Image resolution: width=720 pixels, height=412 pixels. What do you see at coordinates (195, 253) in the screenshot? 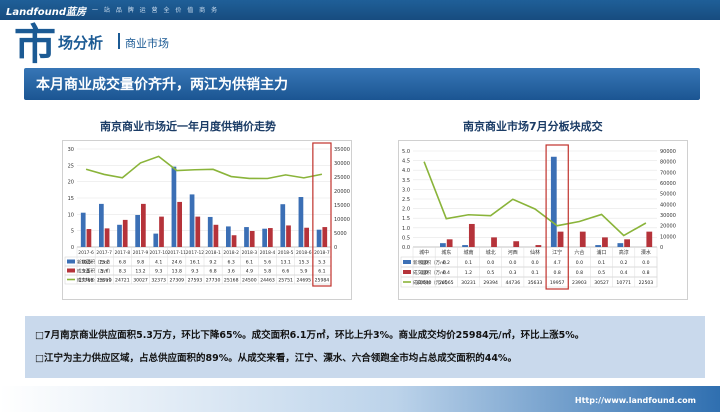
I see `chart1-category-label: 2017-12` at bounding box center [195, 253].